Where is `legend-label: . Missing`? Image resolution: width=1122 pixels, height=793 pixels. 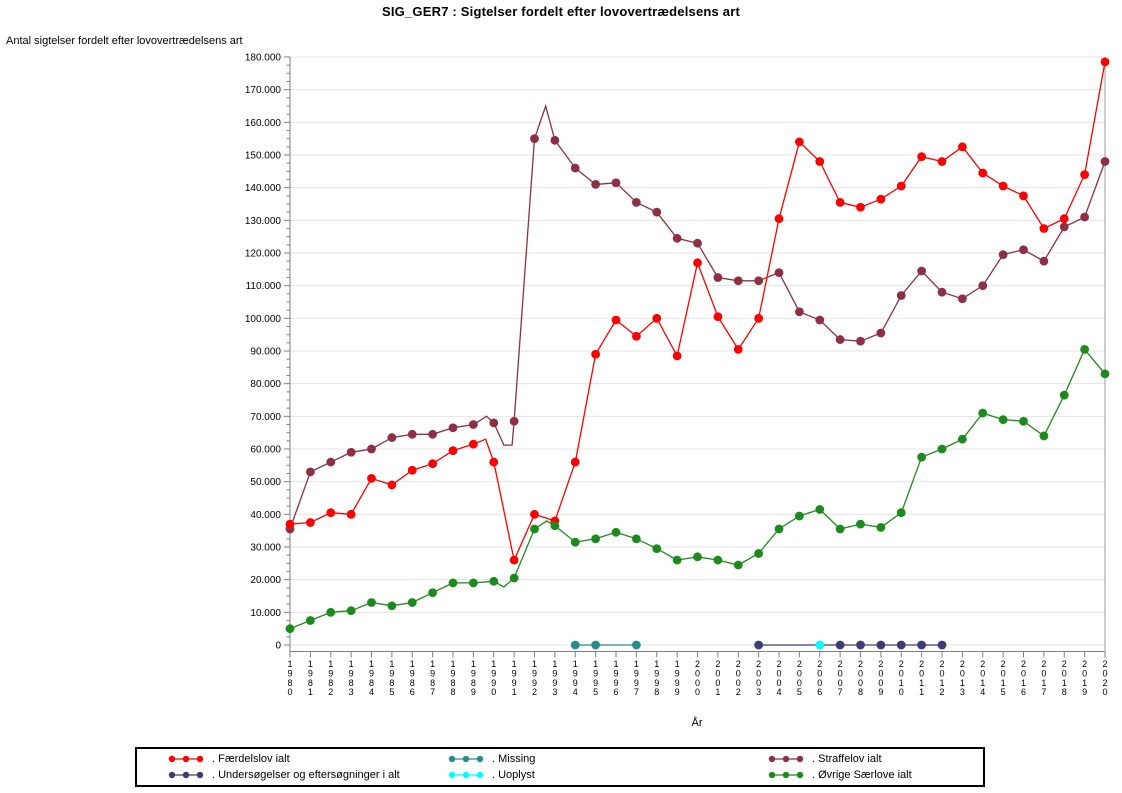 legend-label: . Missing is located at coordinates (514, 759).